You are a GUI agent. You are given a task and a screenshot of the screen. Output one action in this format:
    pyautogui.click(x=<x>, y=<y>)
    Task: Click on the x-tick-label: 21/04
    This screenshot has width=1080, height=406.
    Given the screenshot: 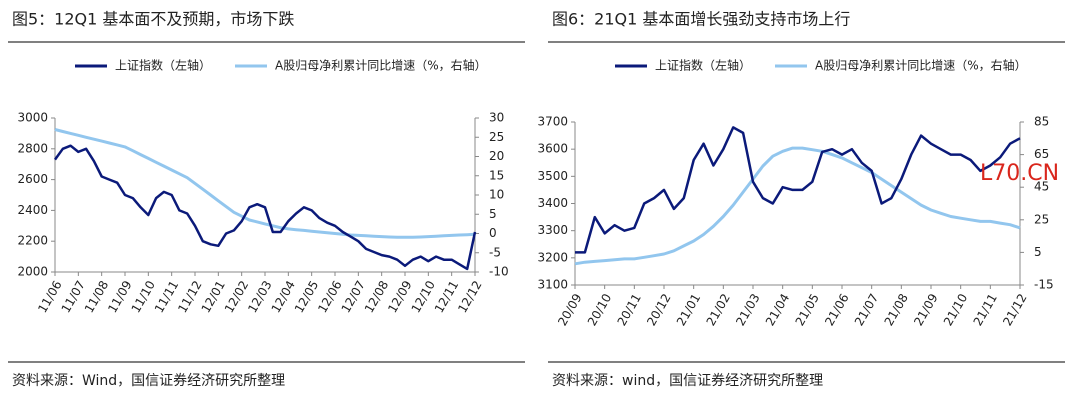 What is the action you would take?
    pyautogui.click(x=777, y=309)
    